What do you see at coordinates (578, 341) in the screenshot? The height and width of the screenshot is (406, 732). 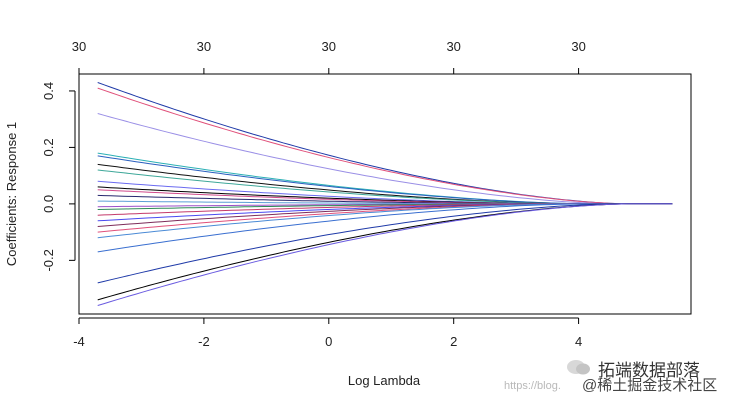 I see `x-tick-label: 4` at bounding box center [578, 341].